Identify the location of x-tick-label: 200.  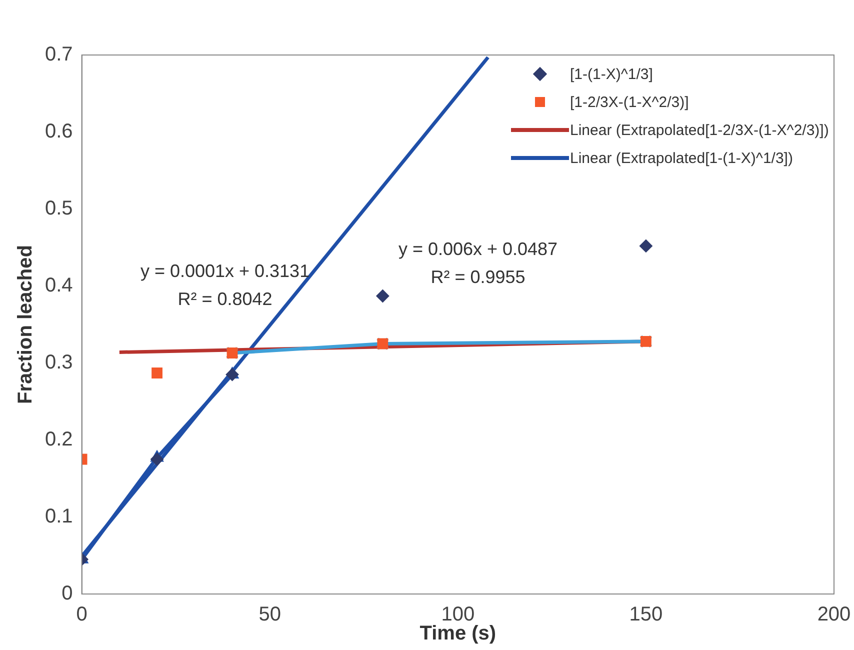
(834, 615).